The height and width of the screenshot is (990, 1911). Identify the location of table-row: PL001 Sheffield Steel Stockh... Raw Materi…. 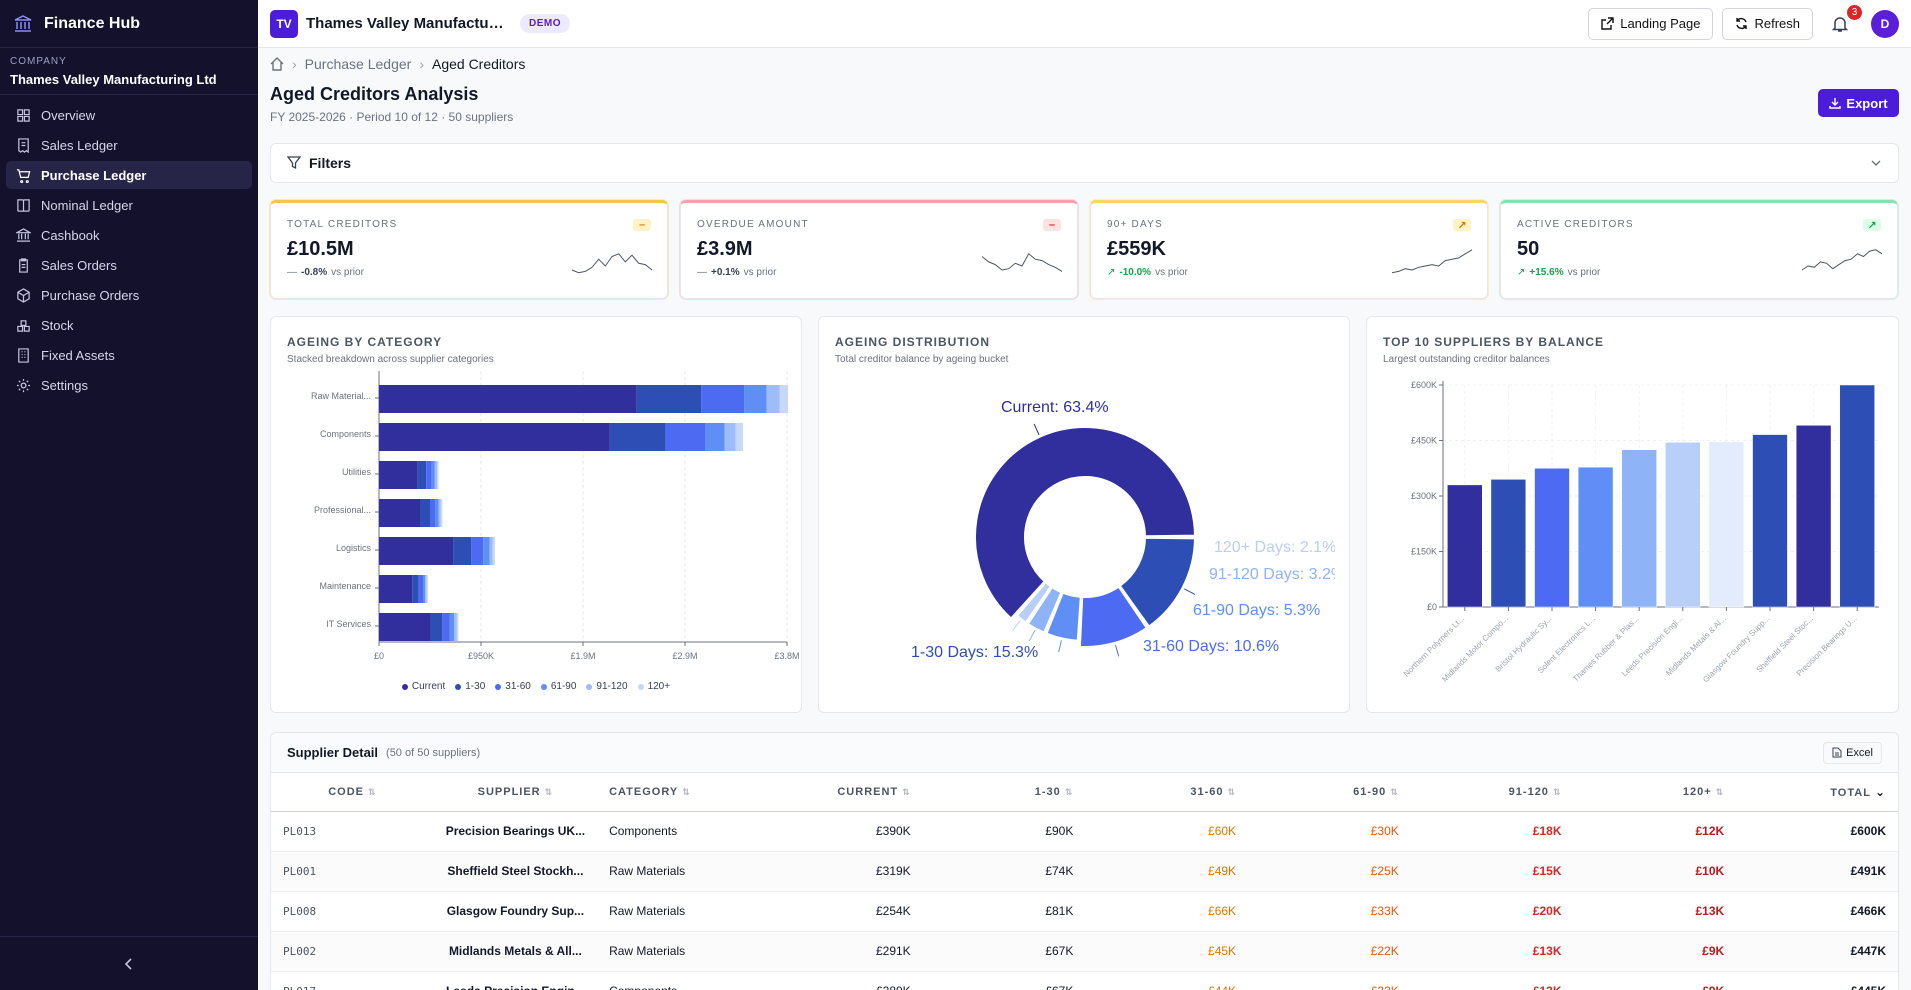
(1084, 871).